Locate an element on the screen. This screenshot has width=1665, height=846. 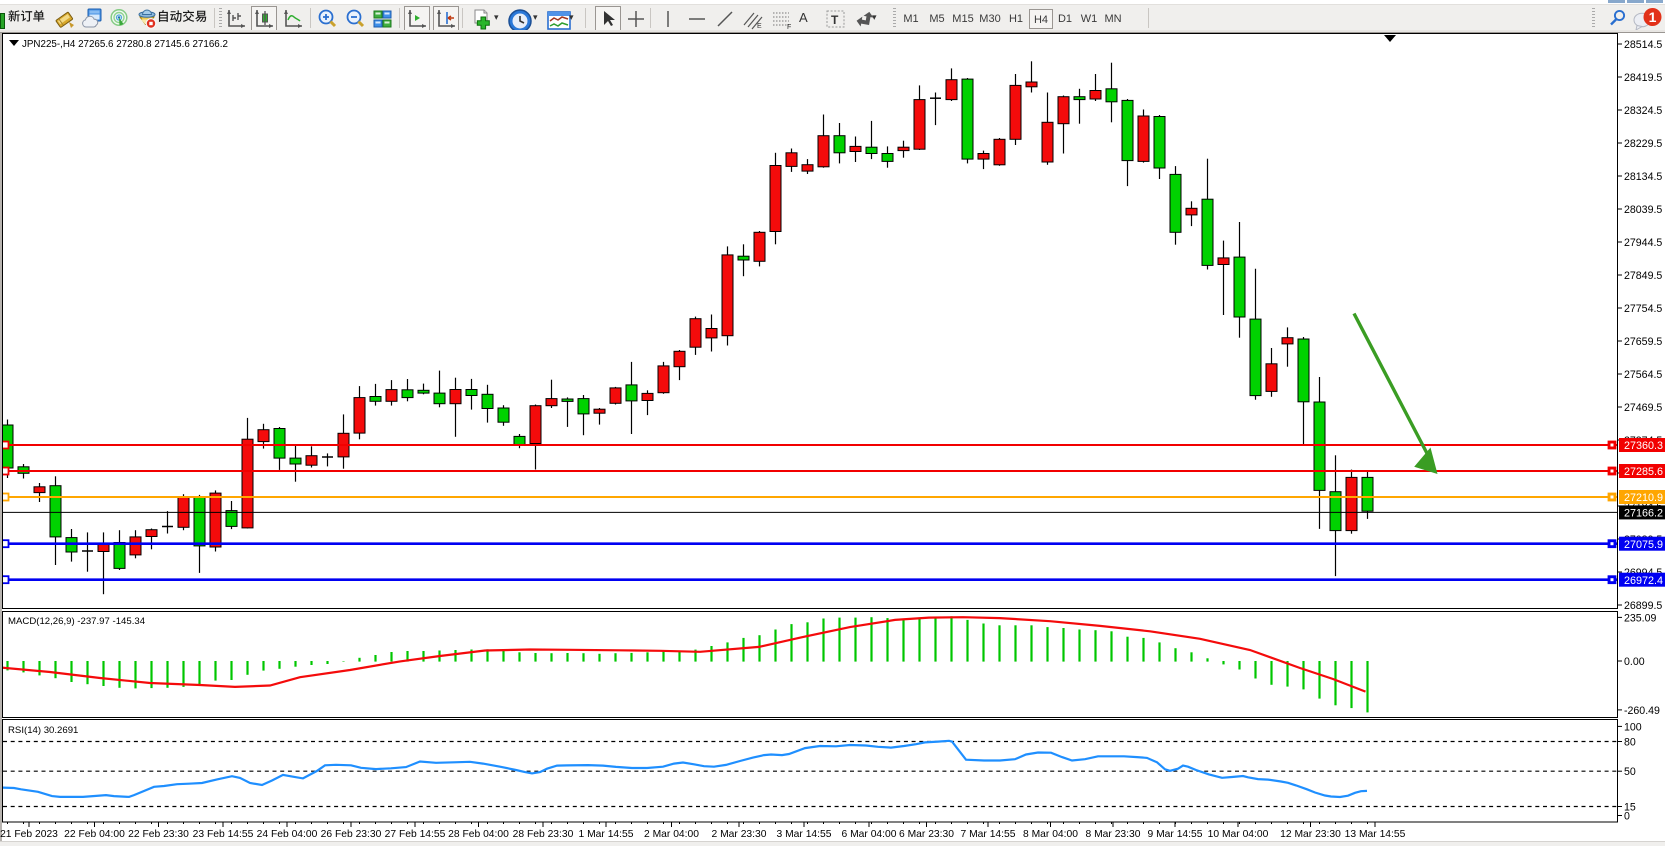
svg-text: -260.49 is located at coordinates (1642, 711).